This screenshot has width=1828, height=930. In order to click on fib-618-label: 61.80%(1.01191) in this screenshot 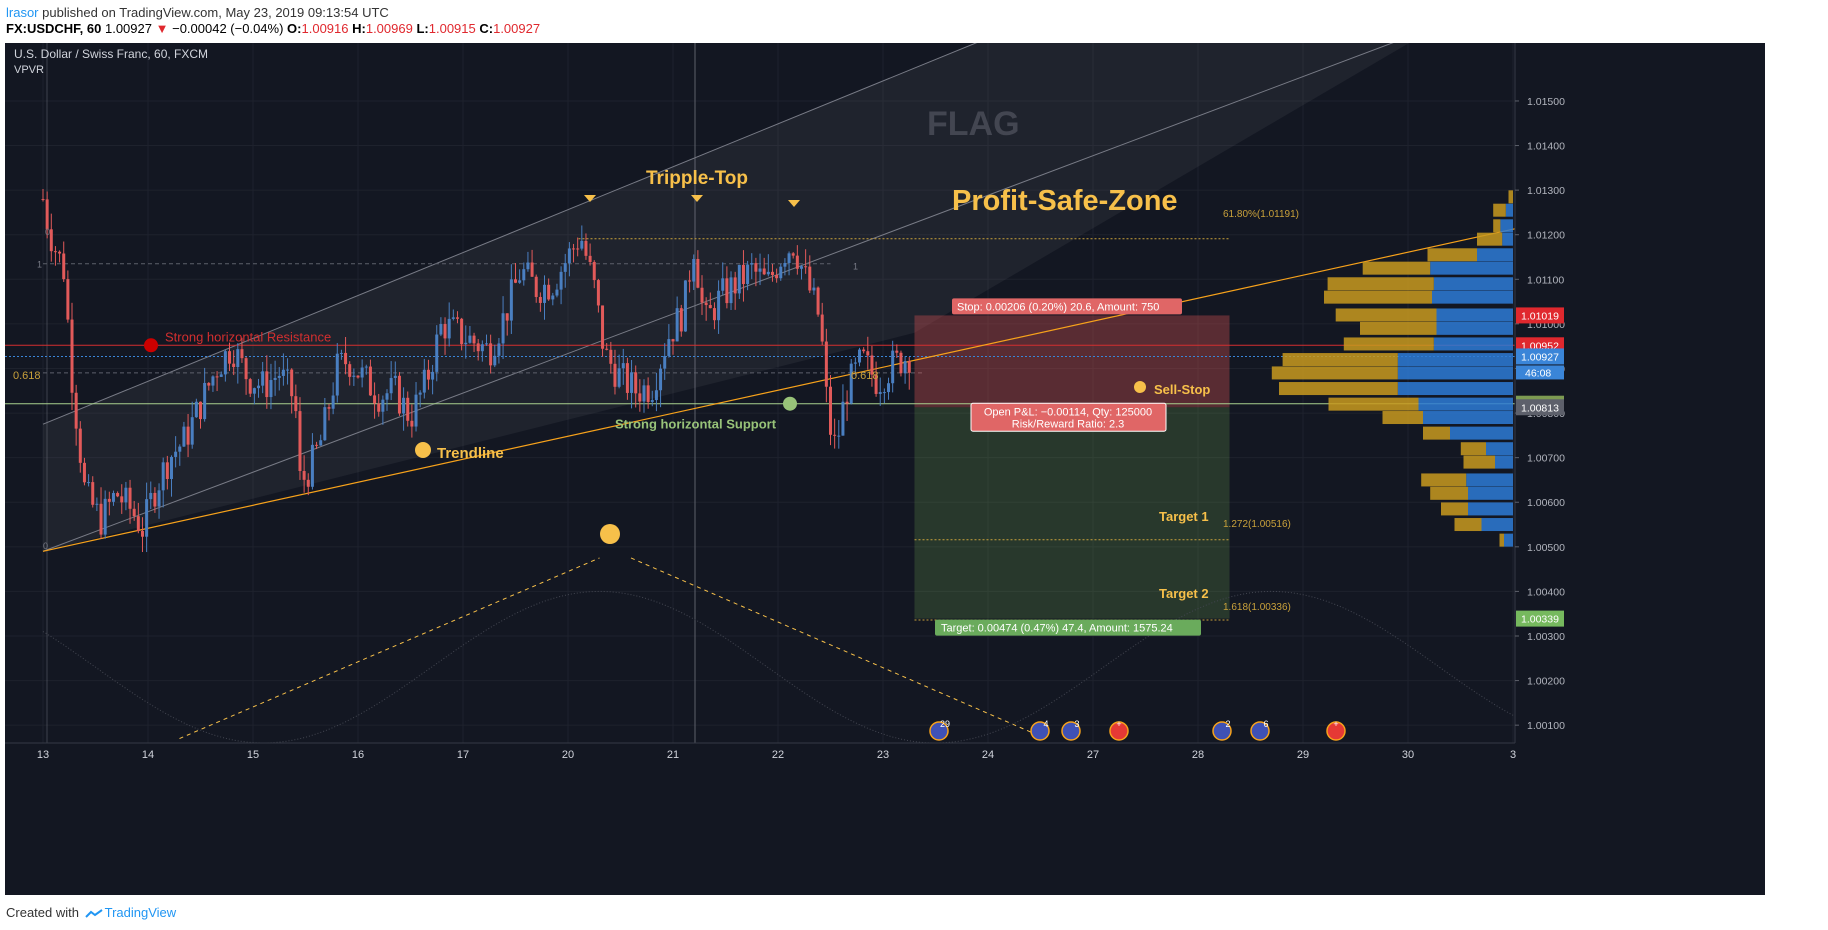, I will do `click(1261, 214)`.